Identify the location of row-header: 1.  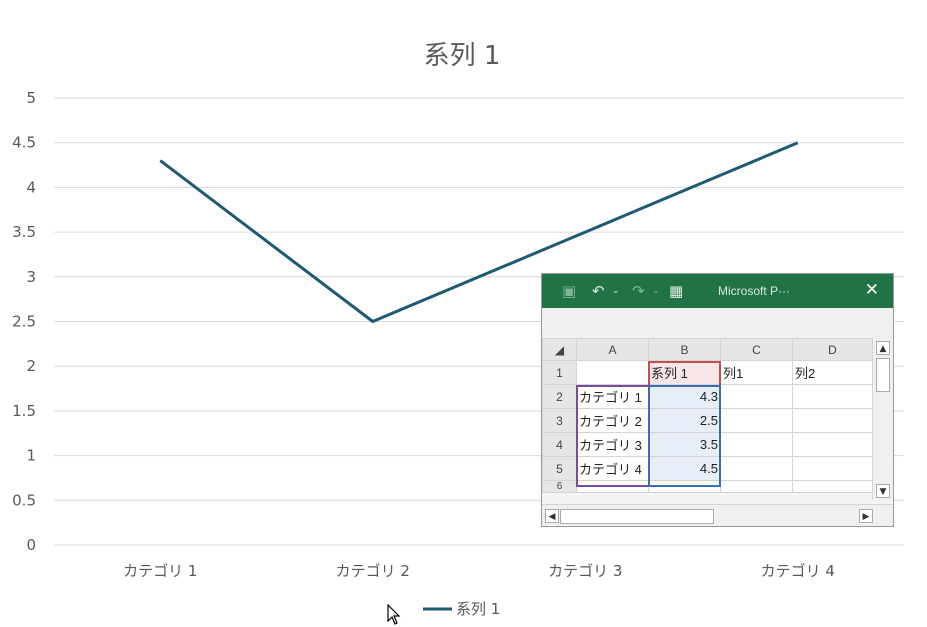
(559, 372).